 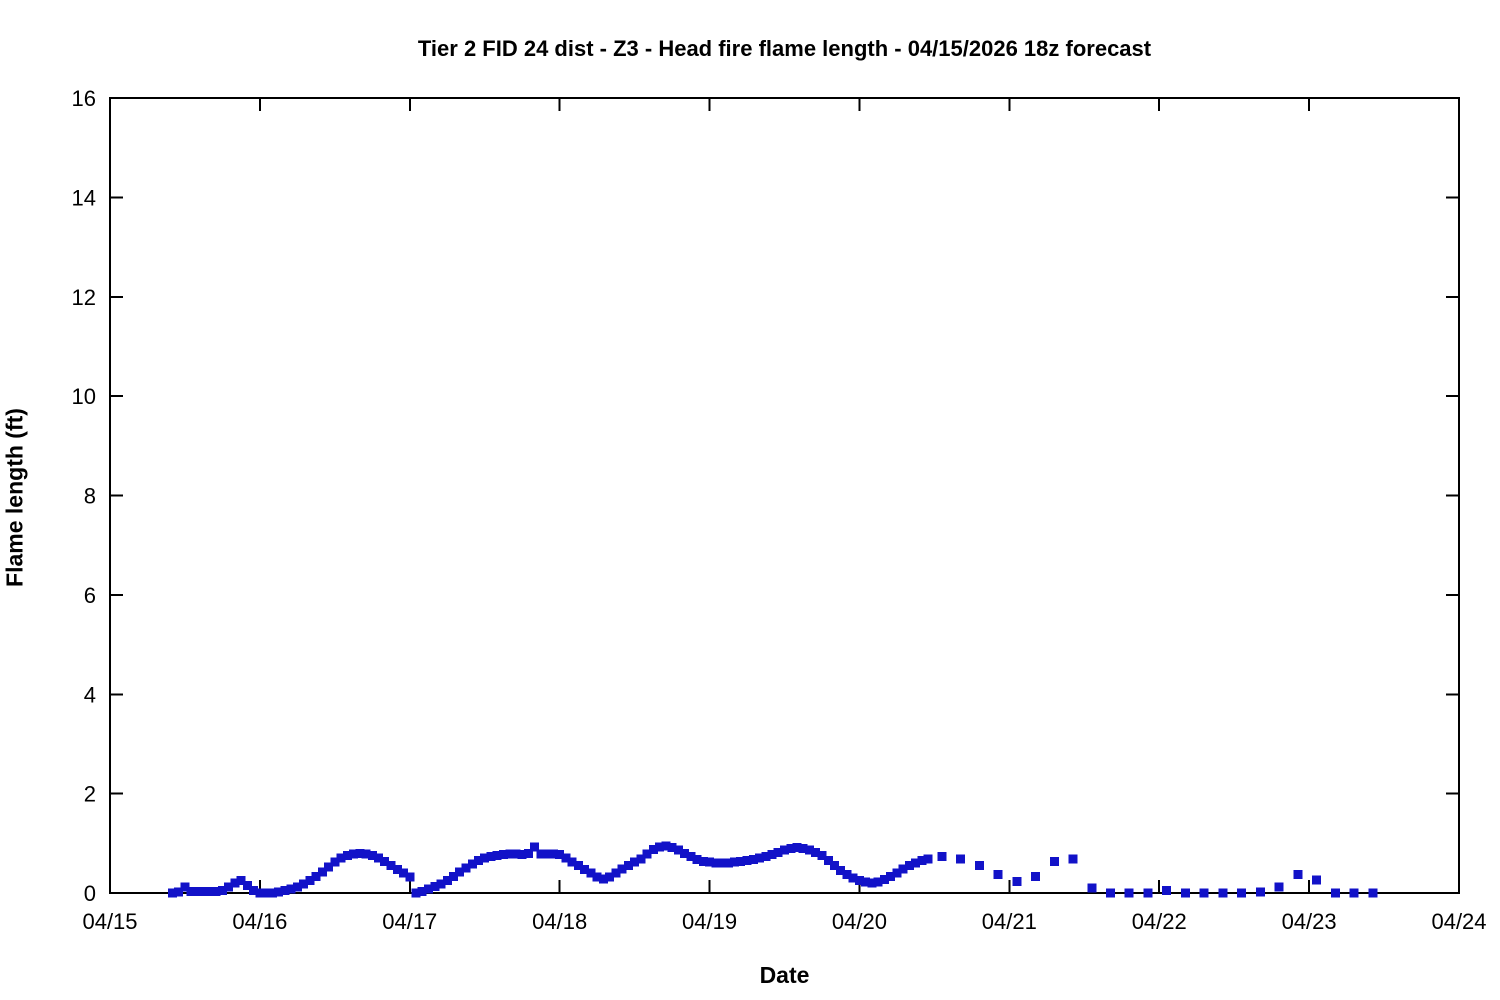 What do you see at coordinates (859, 921) in the screenshot?
I see `x-tick-label: 04/20` at bounding box center [859, 921].